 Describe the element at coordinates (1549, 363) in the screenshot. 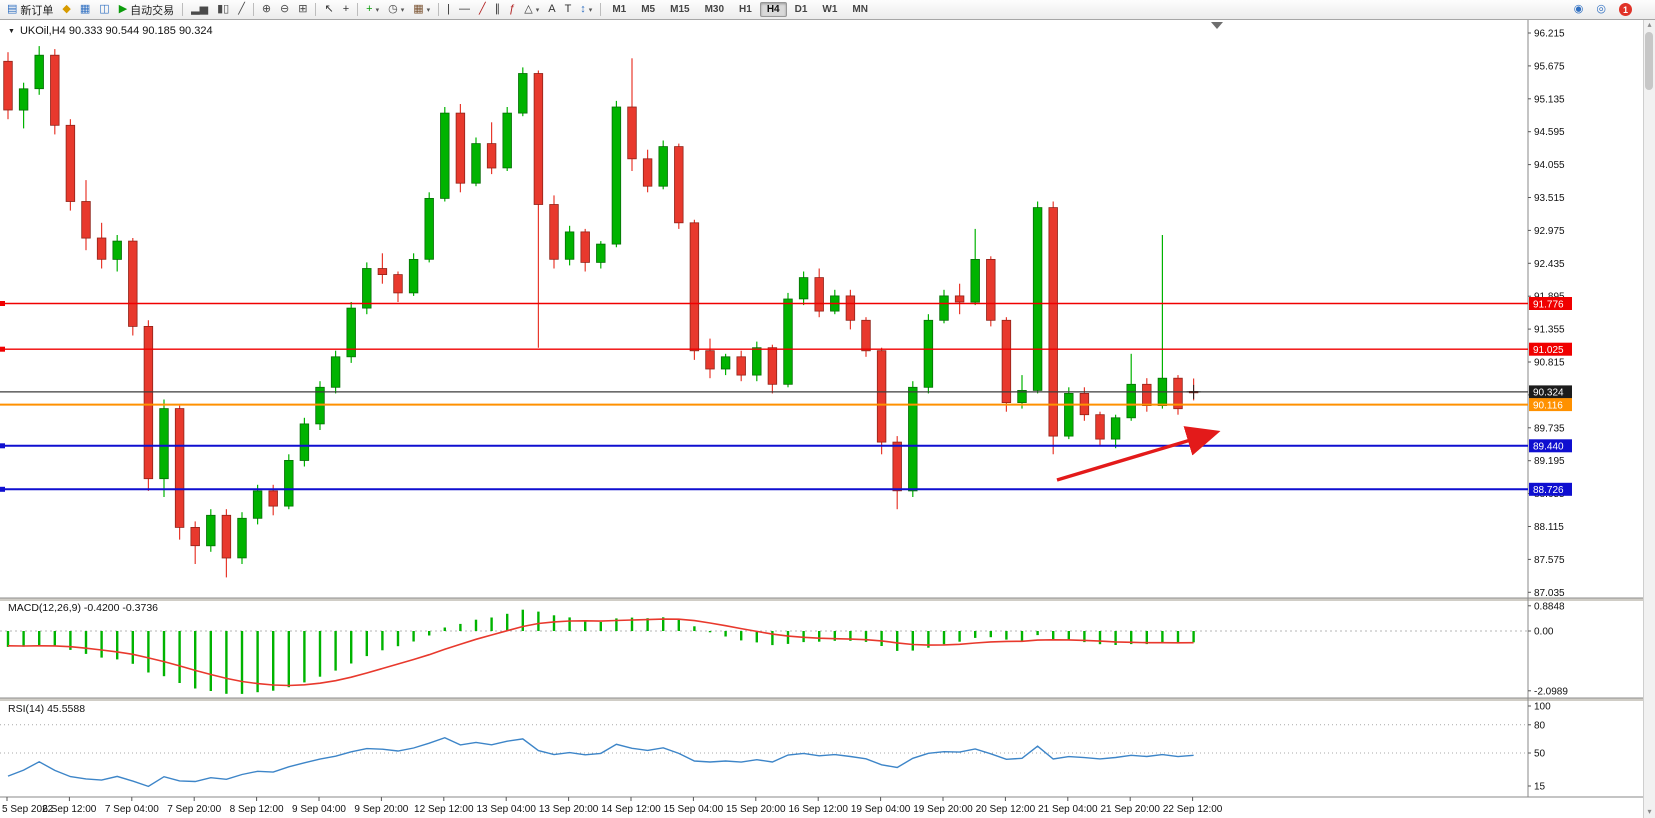

I see `svg-text: 90.815` at that location.